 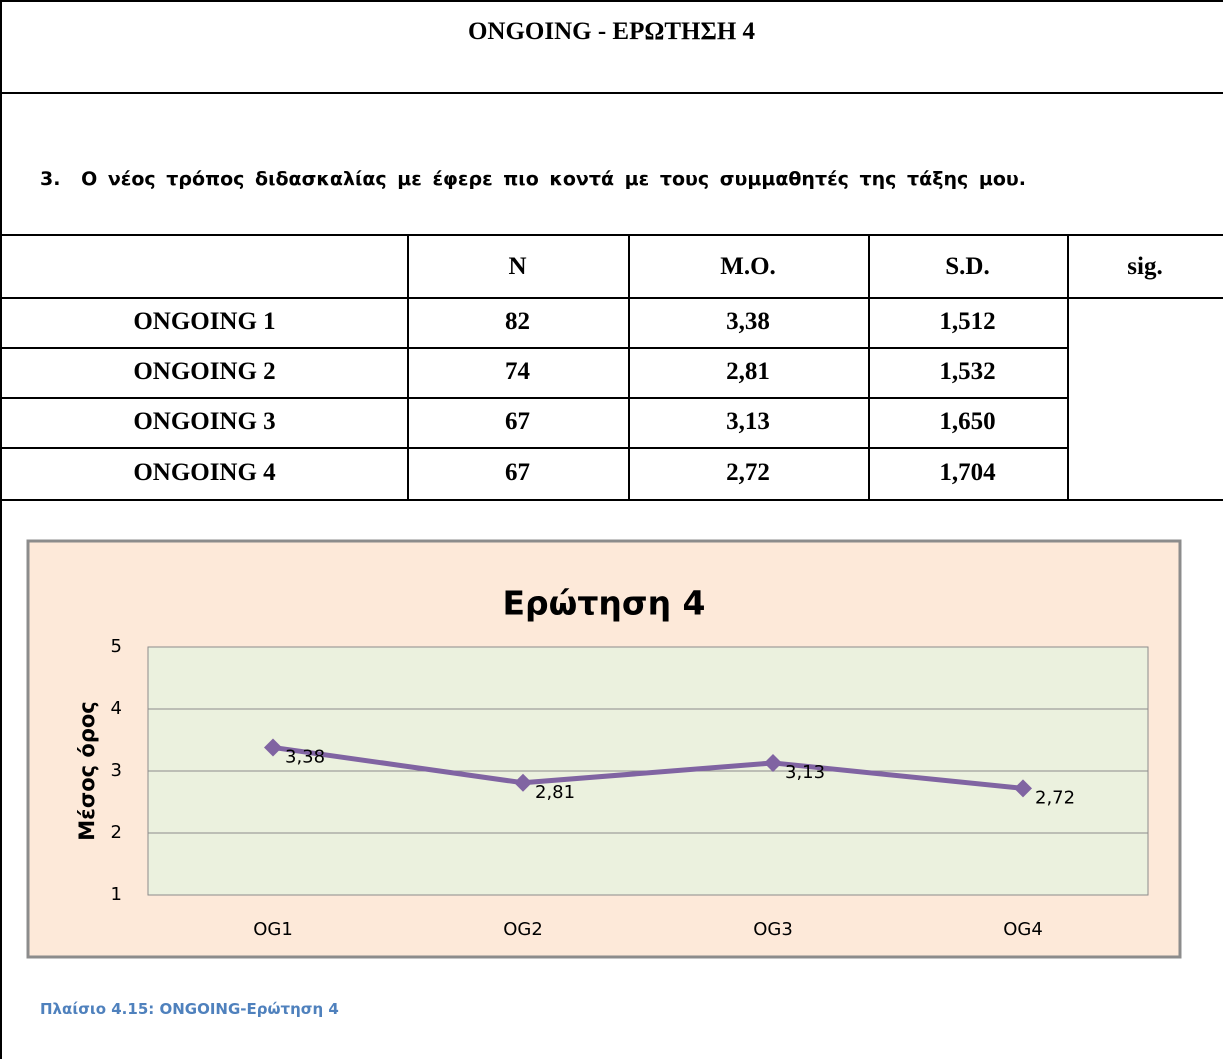 What do you see at coordinates (1055, 797) in the screenshot?
I see `data-label: 2,72` at bounding box center [1055, 797].